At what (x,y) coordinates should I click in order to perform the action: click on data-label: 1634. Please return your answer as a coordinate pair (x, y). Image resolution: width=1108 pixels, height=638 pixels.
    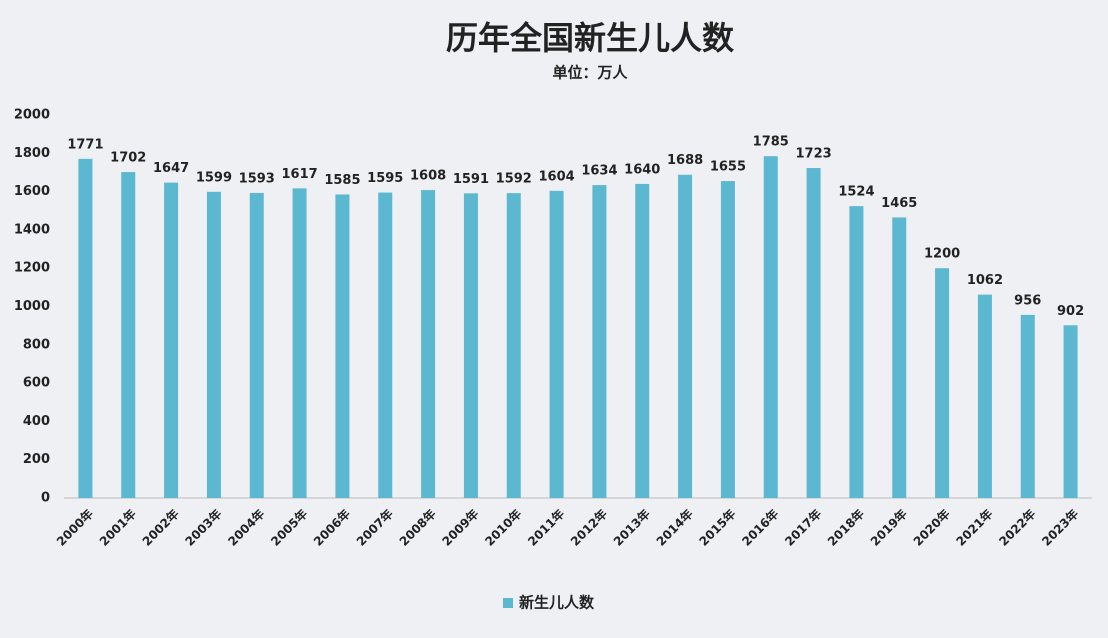
    Looking at the image, I should click on (599, 171).